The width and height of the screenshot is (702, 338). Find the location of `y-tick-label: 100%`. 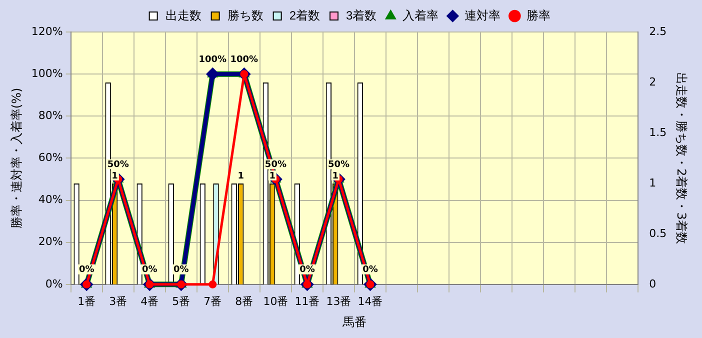

y-tick-label: 100% is located at coordinates (47, 73).